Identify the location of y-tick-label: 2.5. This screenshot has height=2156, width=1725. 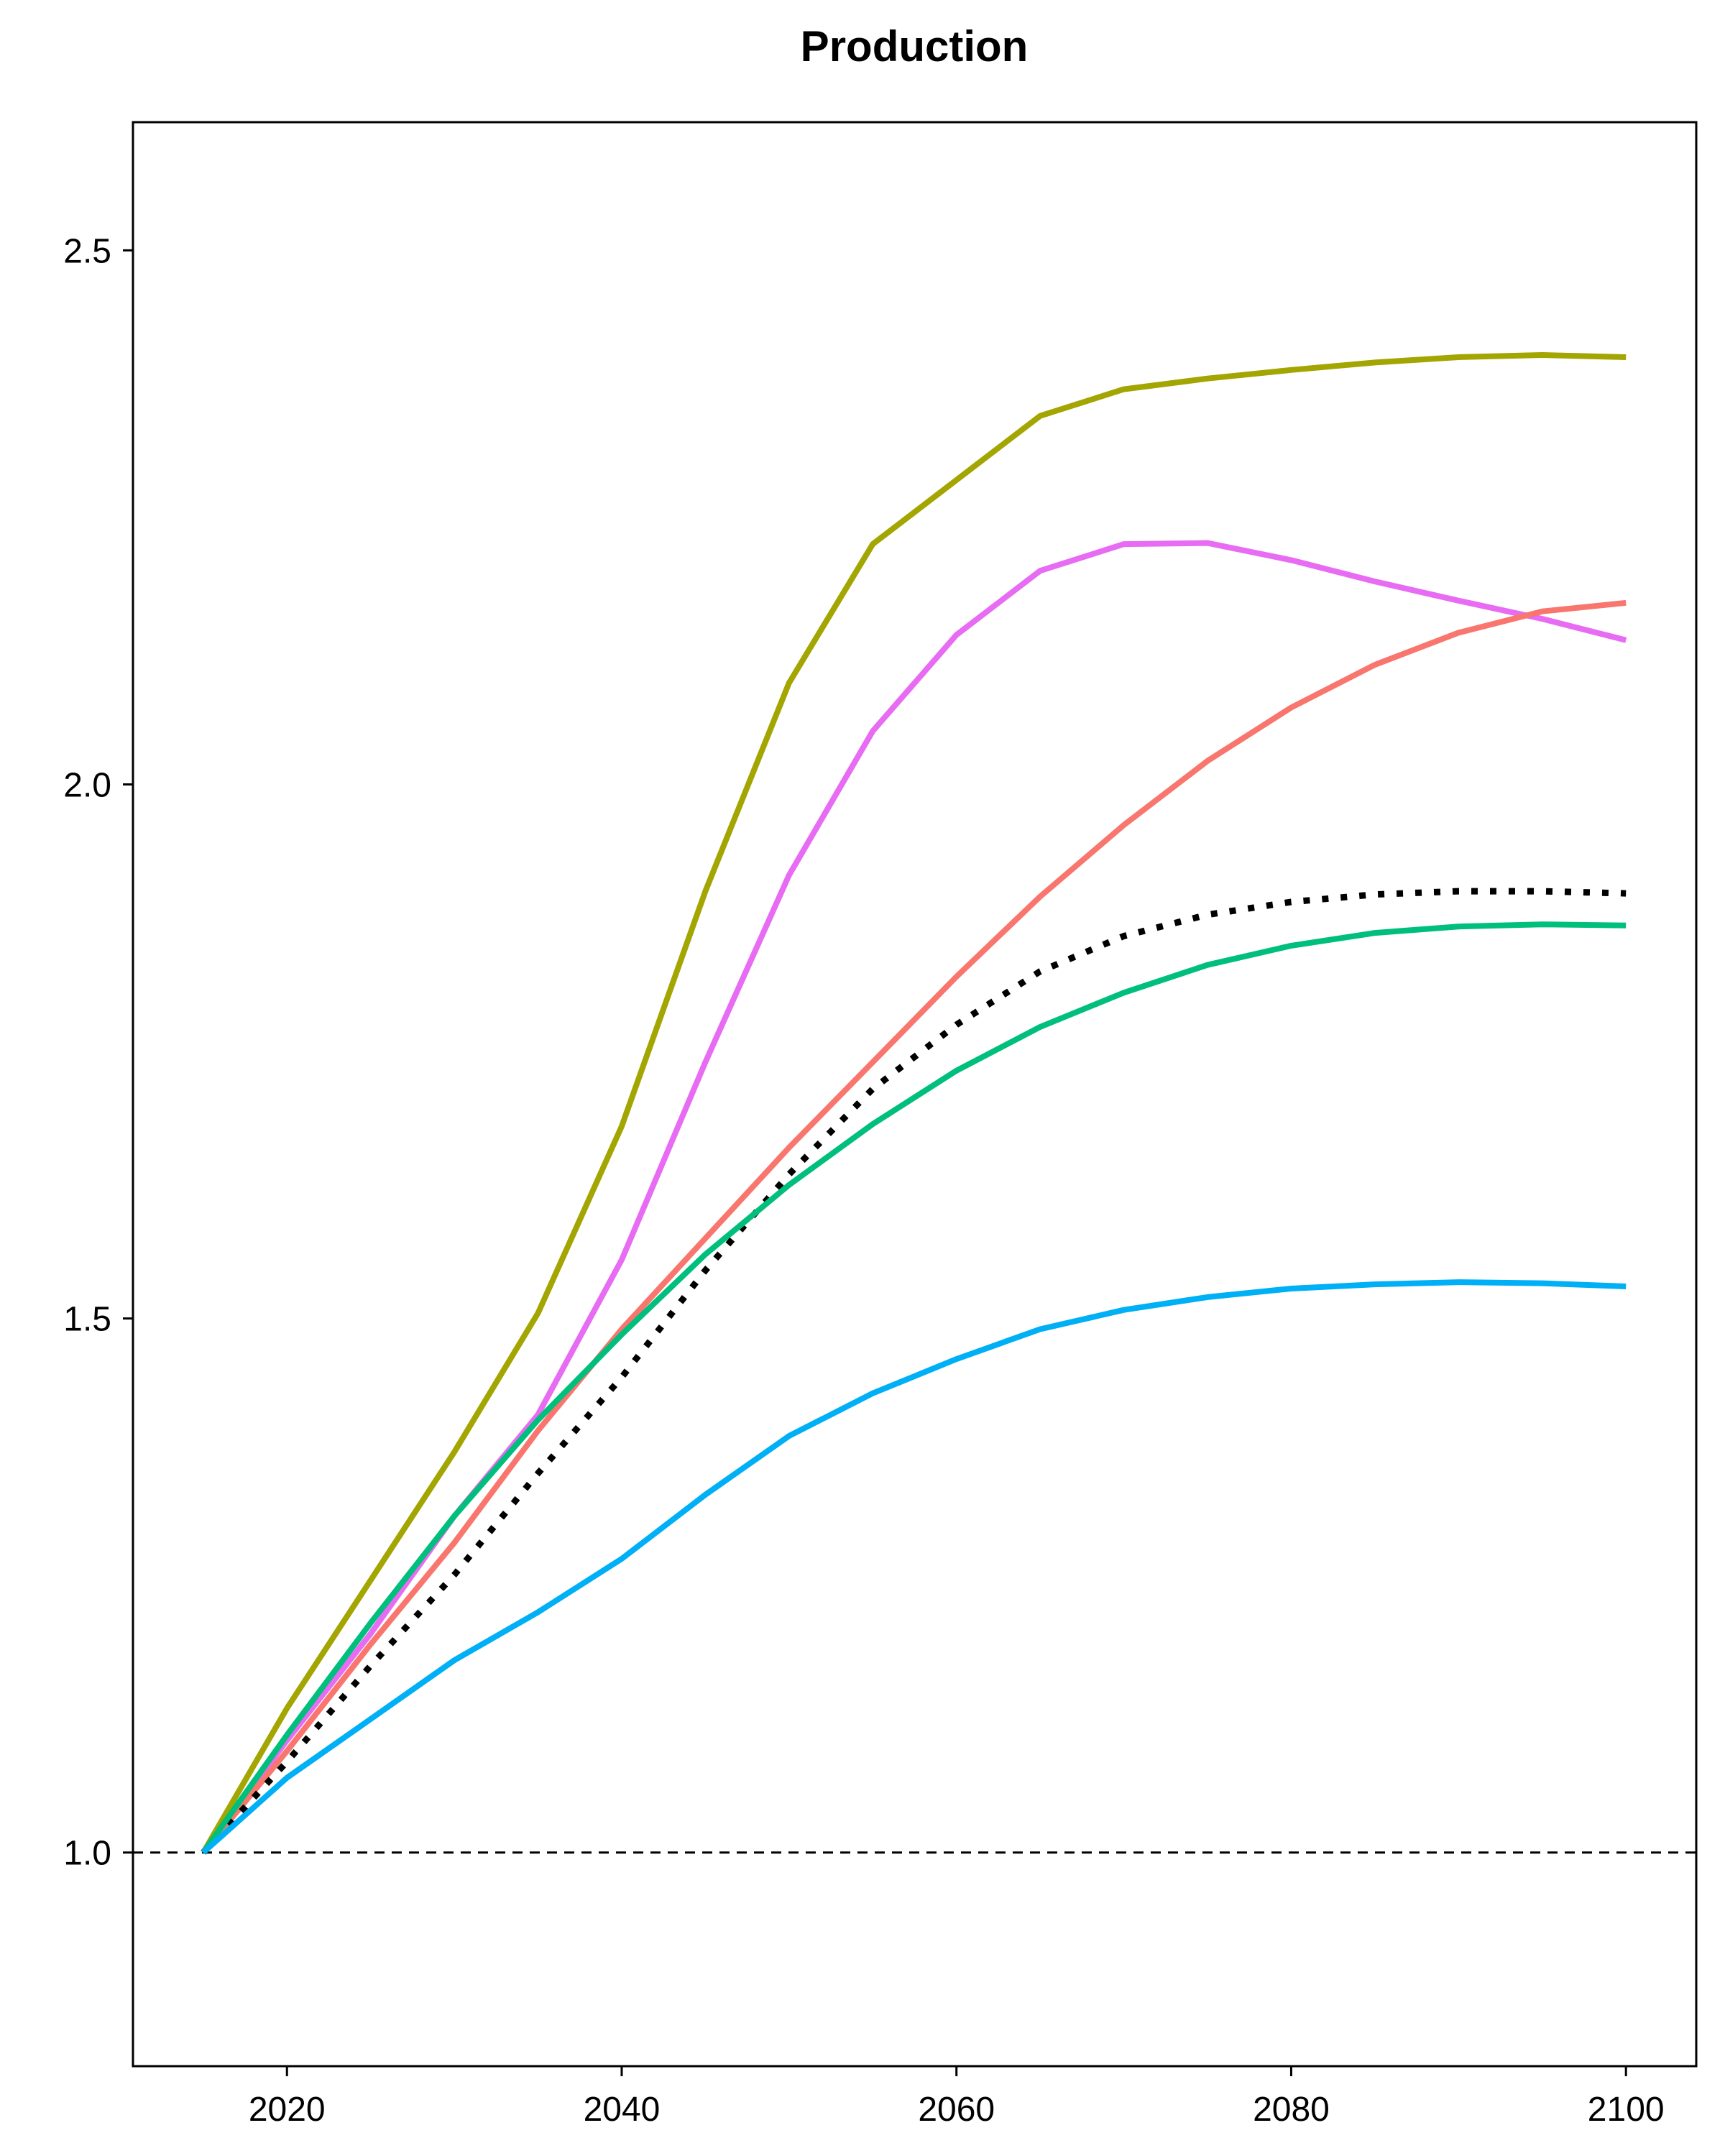
(87, 251).